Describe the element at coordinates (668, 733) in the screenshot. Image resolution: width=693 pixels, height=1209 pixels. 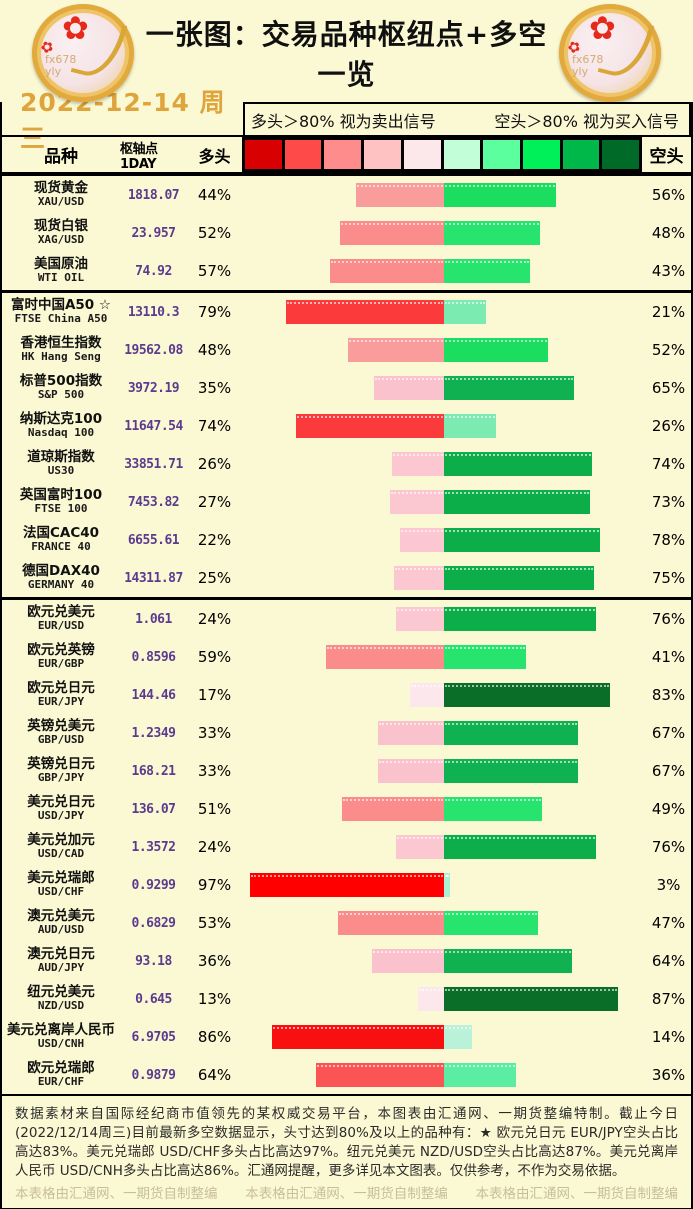
I see `short-percent: 67%` at that location.